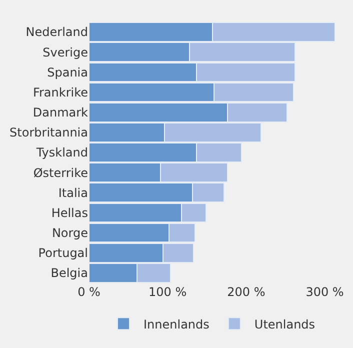 The image size is (353, 348). Describe the element at coordinates (61, 153) in the screenshot. I see `y-tick-label: Tyskland` at that location.